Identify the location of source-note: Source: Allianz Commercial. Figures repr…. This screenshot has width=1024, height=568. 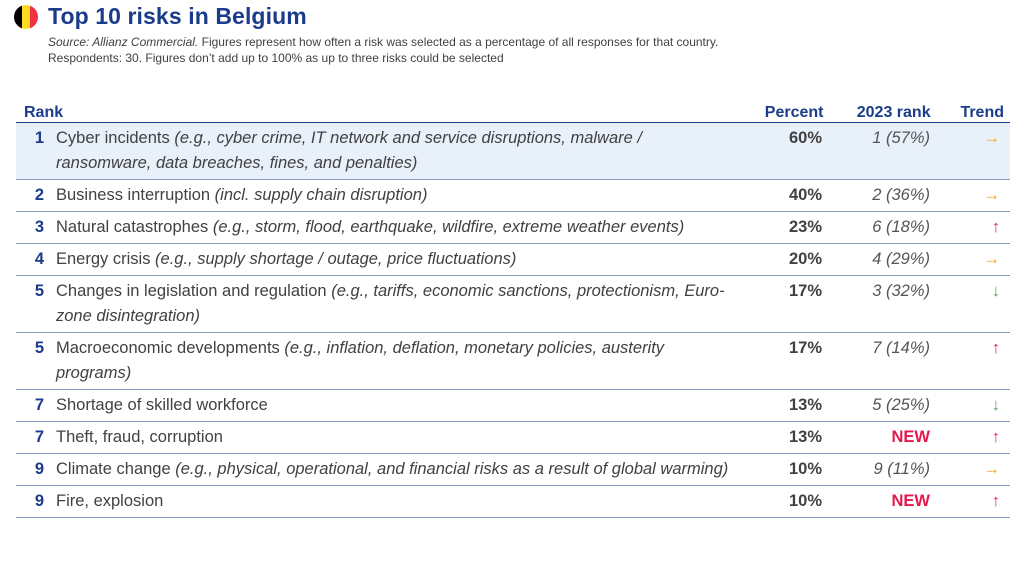
(531, 50).